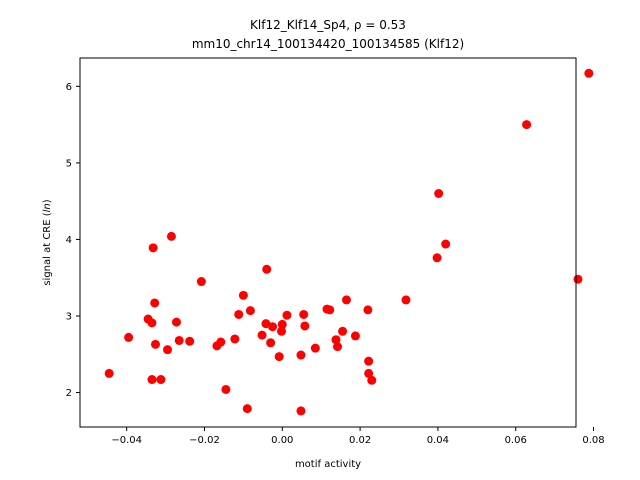  I want to click on y-tick-label-0: 2, so click(69, 393).